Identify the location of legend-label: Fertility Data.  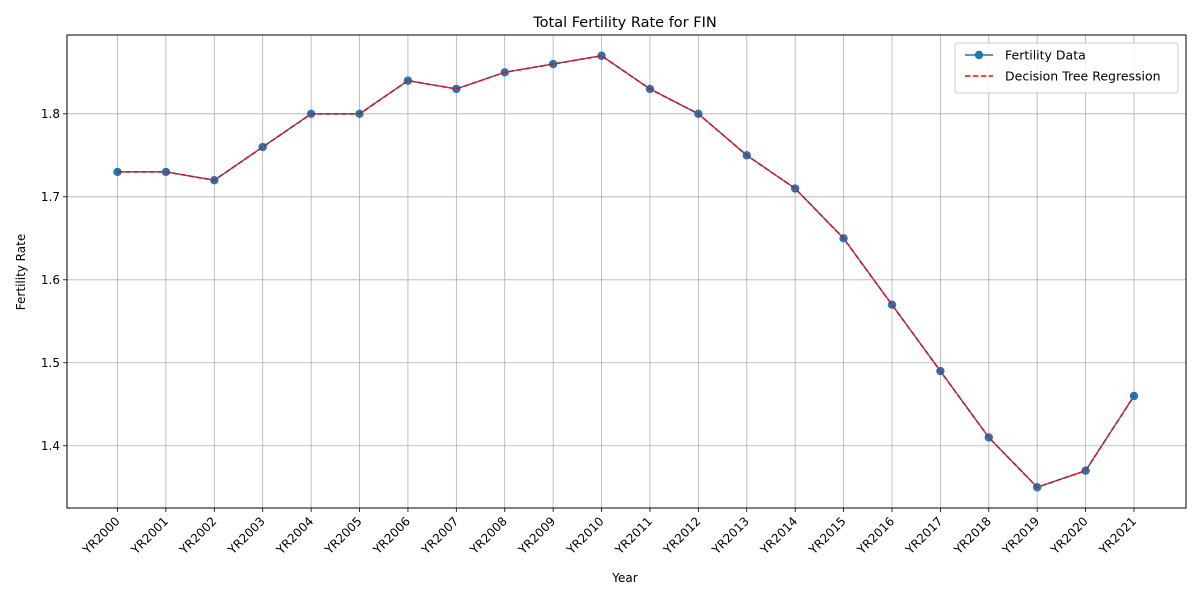
(1045, 55).